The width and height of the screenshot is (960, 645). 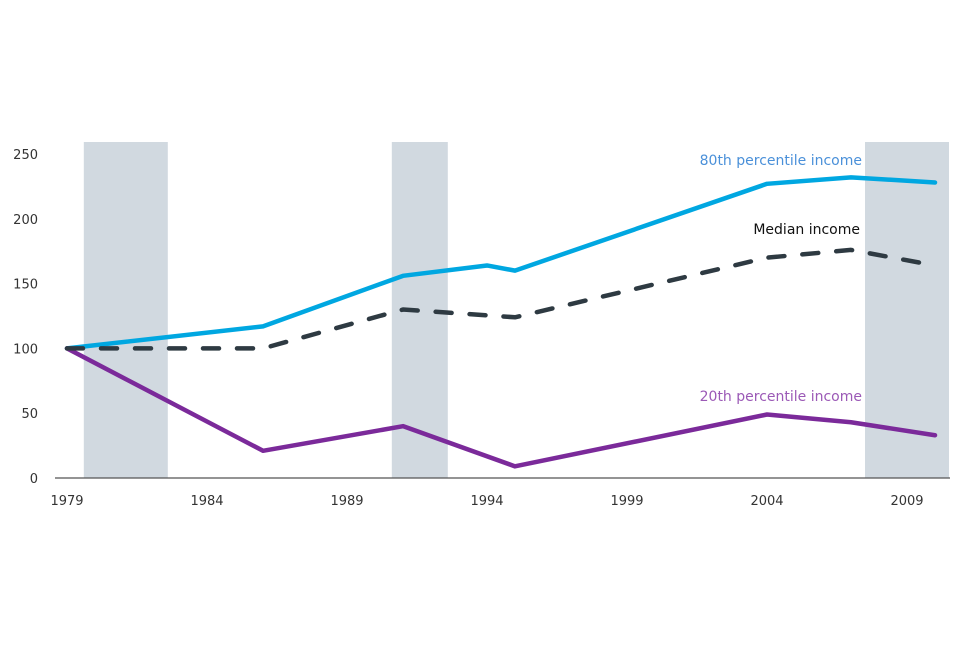 I want to click on x-tick-label: 2009, so click(x=906, y=501).